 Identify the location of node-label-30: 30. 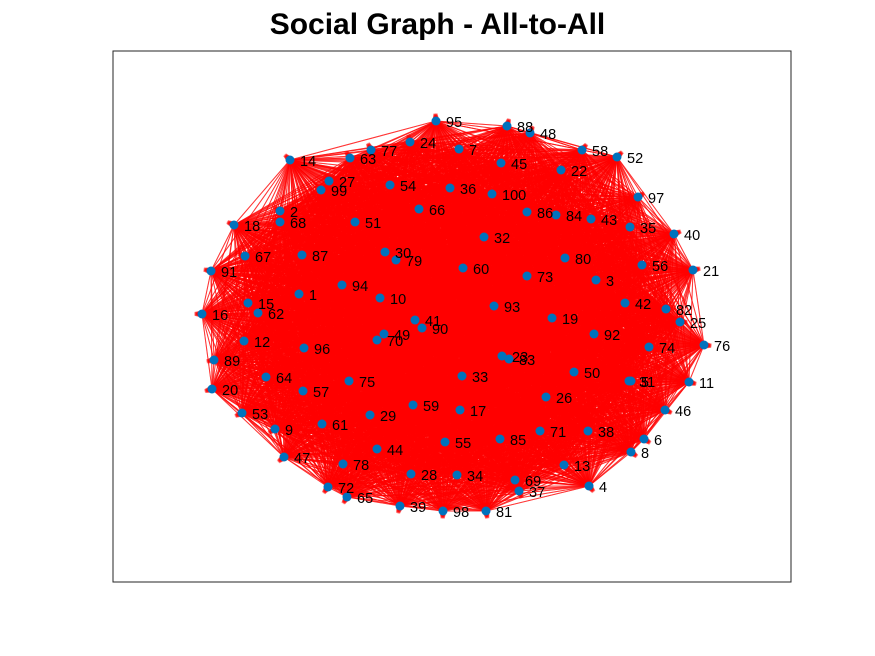
(403, 254).